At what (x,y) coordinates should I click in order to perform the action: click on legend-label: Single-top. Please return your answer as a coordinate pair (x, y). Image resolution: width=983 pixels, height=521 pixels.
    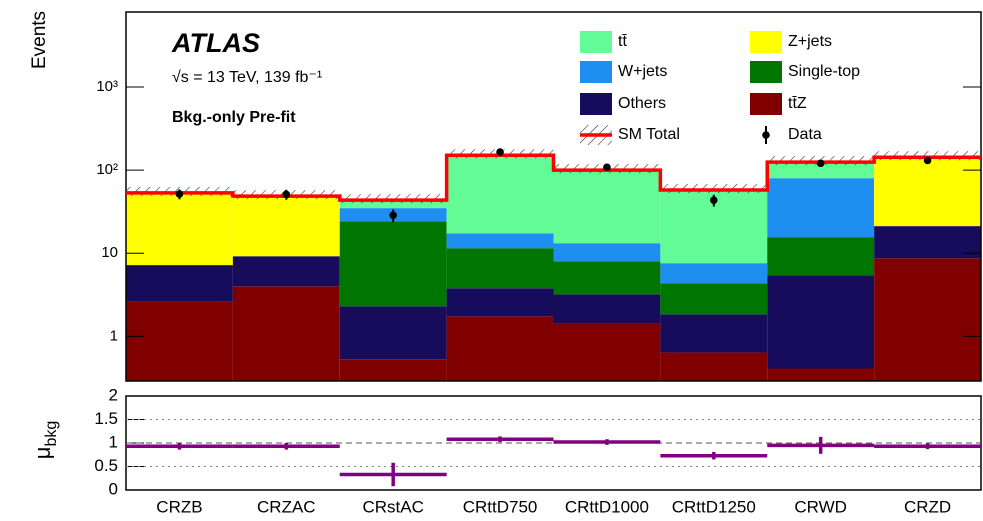
    Looking at the image, I should click on (824, 71).